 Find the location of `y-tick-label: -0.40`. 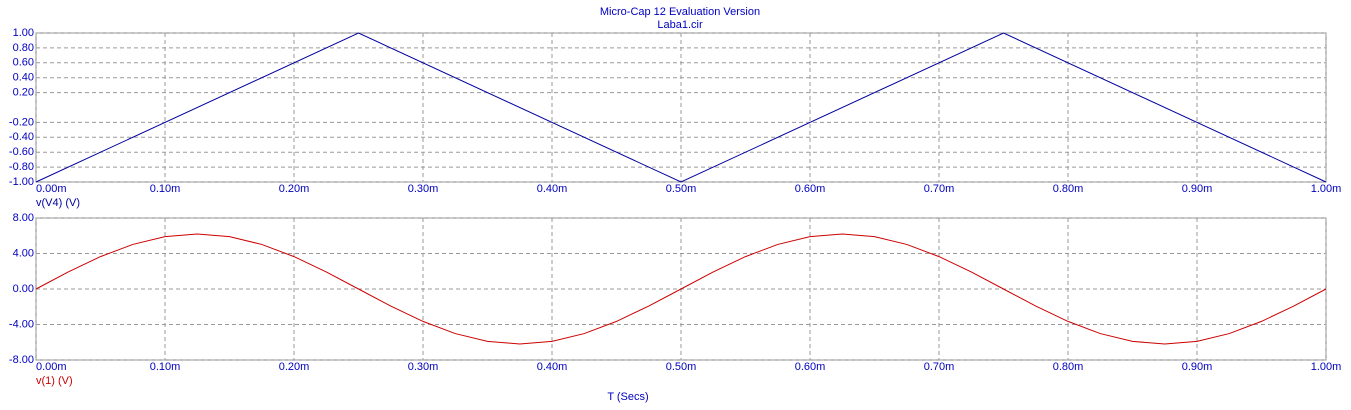

y-tick-label: -0.40 is located at coordinates (21, 137).